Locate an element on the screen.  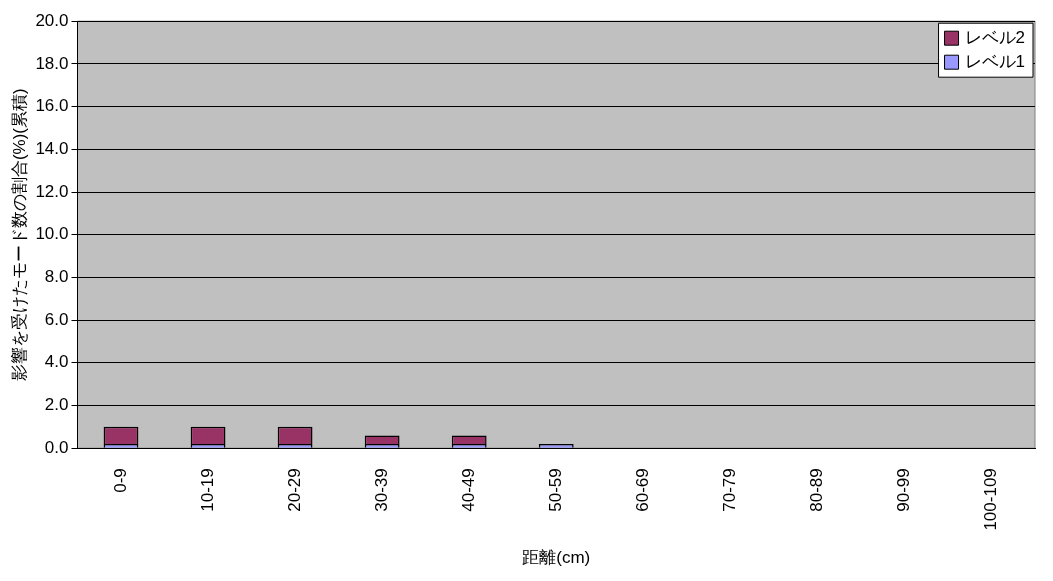
y-tick-label: 8.0 is located at coordinates (56, 277).